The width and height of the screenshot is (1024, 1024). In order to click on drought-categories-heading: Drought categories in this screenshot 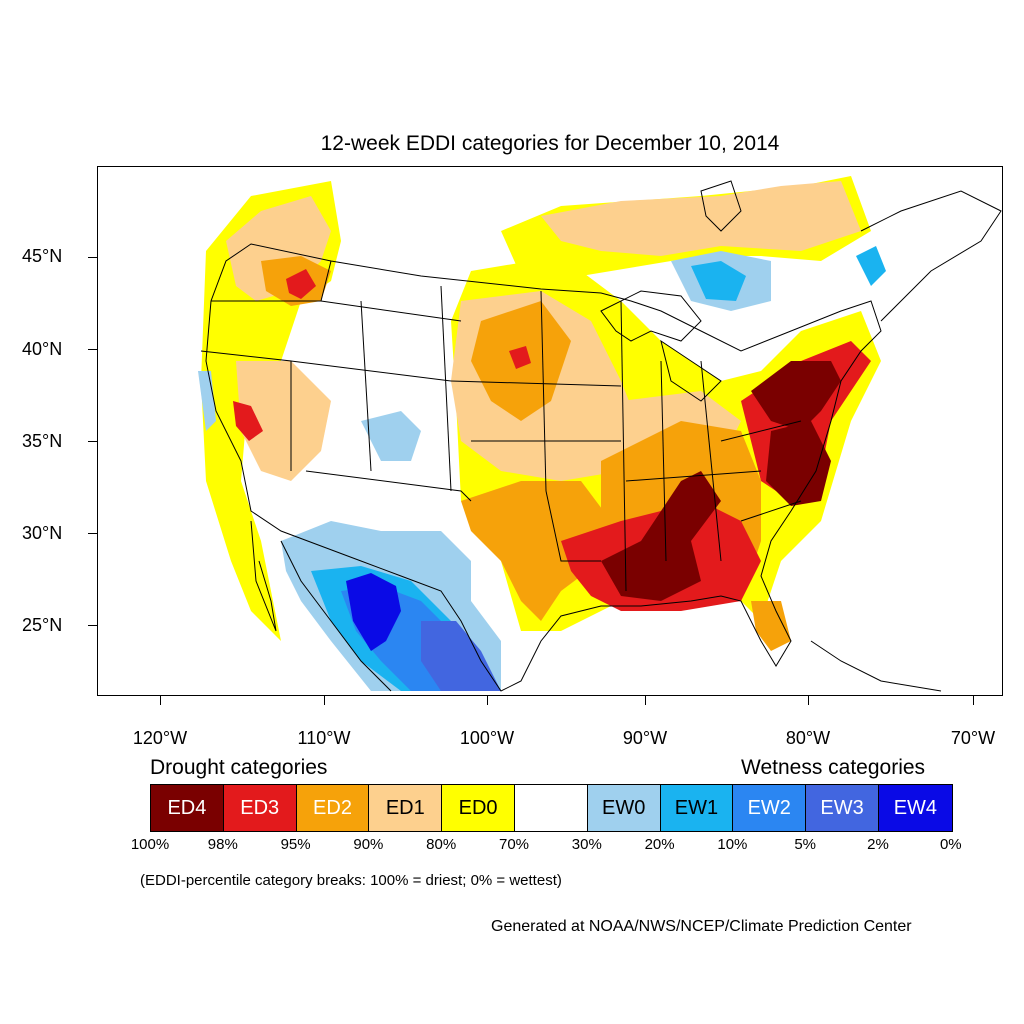, I will do `click(239, 767)`.